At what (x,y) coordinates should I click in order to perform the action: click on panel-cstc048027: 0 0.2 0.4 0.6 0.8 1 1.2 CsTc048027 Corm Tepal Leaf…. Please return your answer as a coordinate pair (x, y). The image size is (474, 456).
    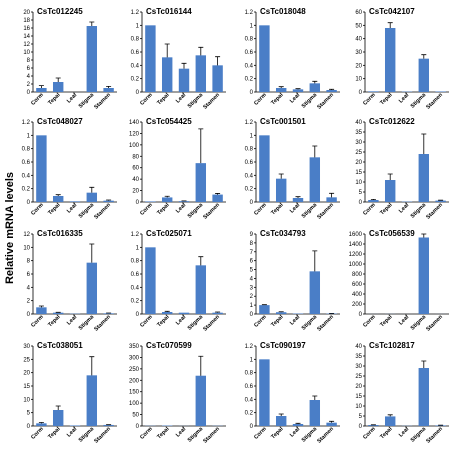
    Looking at the image, I should click on (69, 169).